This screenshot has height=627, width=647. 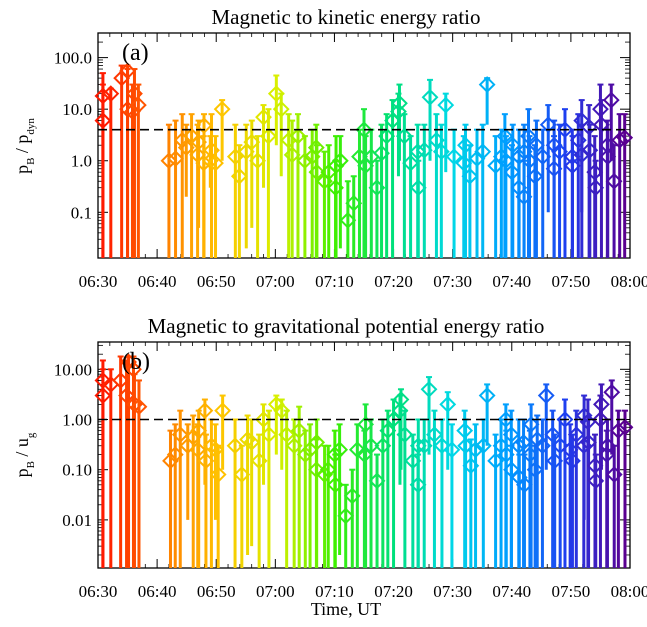 What do you see at coordinates (275, 281) in the screenshot?
I see `panel-a-x-tick-label: 07:00` at bounding box center [275, 281].